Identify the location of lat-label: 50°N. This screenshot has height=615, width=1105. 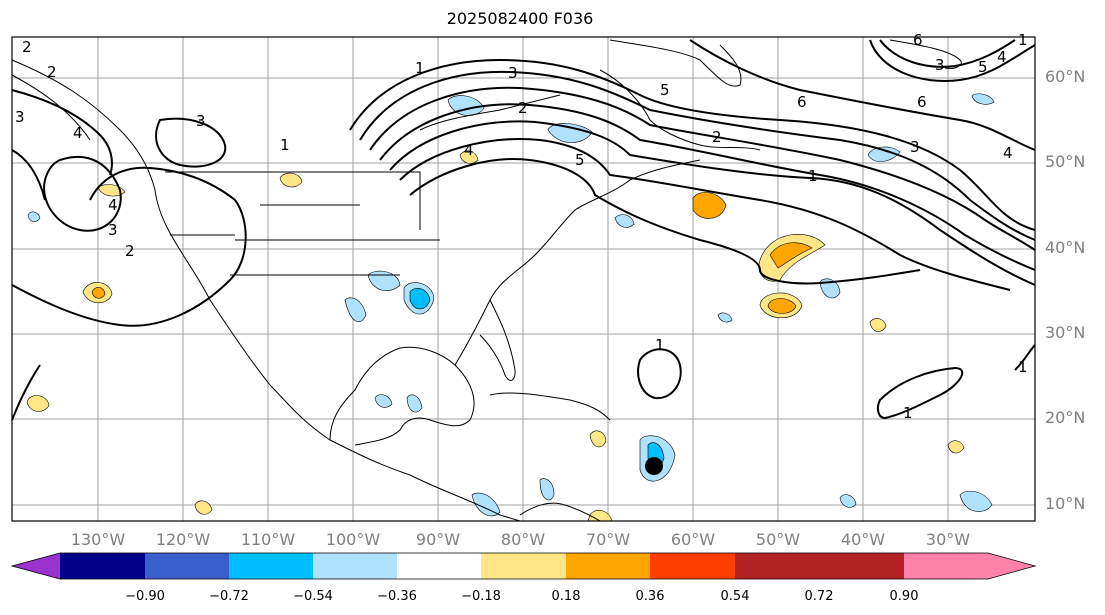
(1065, 161).